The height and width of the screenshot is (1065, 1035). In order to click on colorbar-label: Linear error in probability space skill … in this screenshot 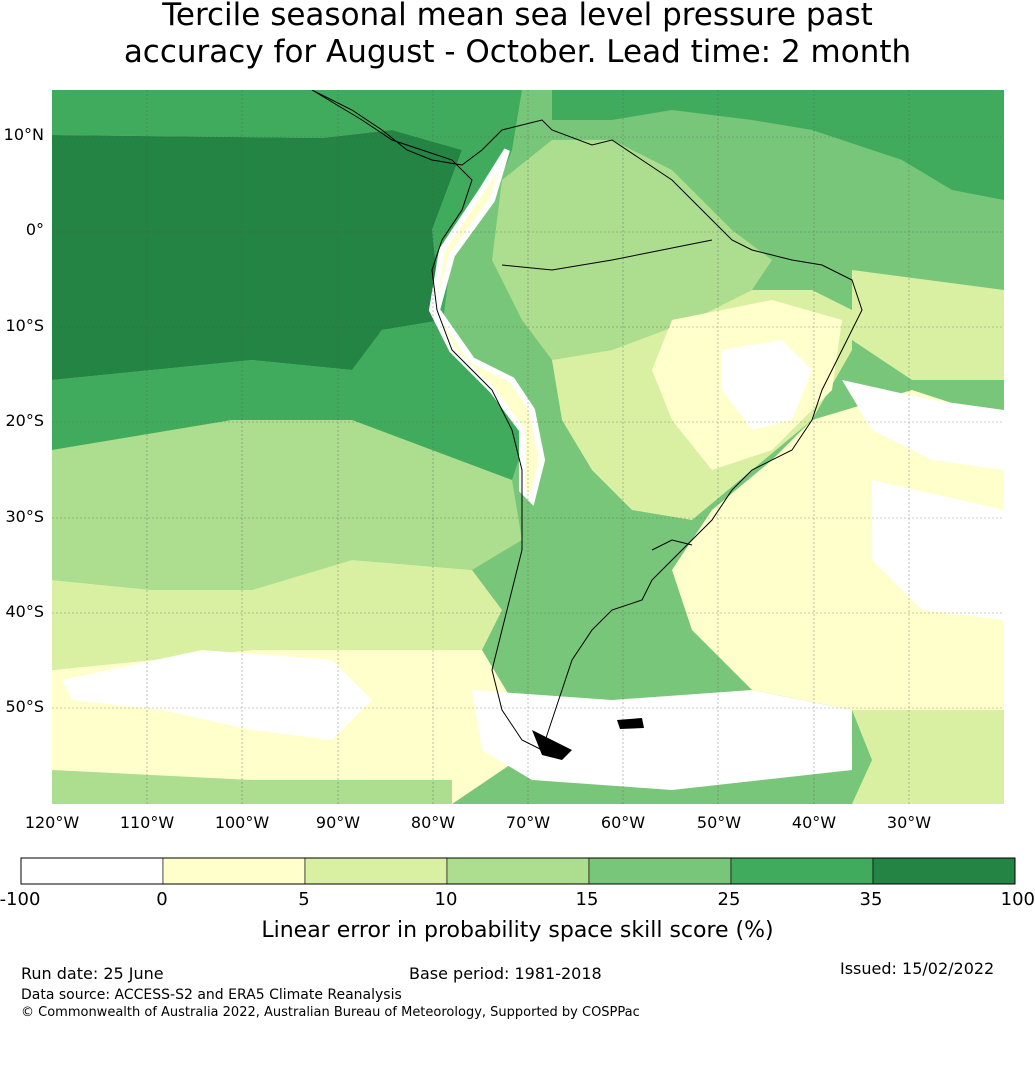, I will do `click(517, 930)`.